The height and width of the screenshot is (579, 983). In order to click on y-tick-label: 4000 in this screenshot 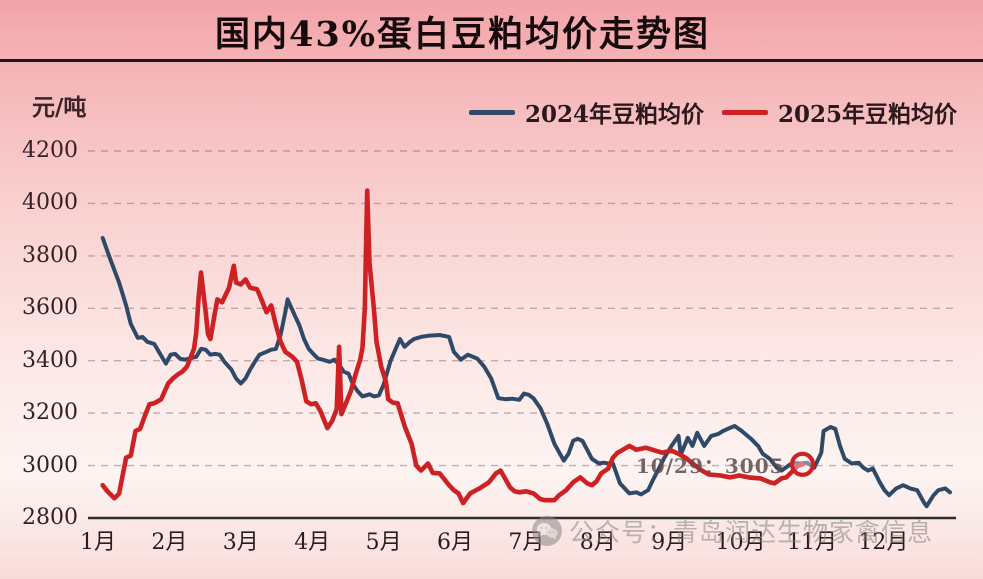, I will do `click(50, 203)`.